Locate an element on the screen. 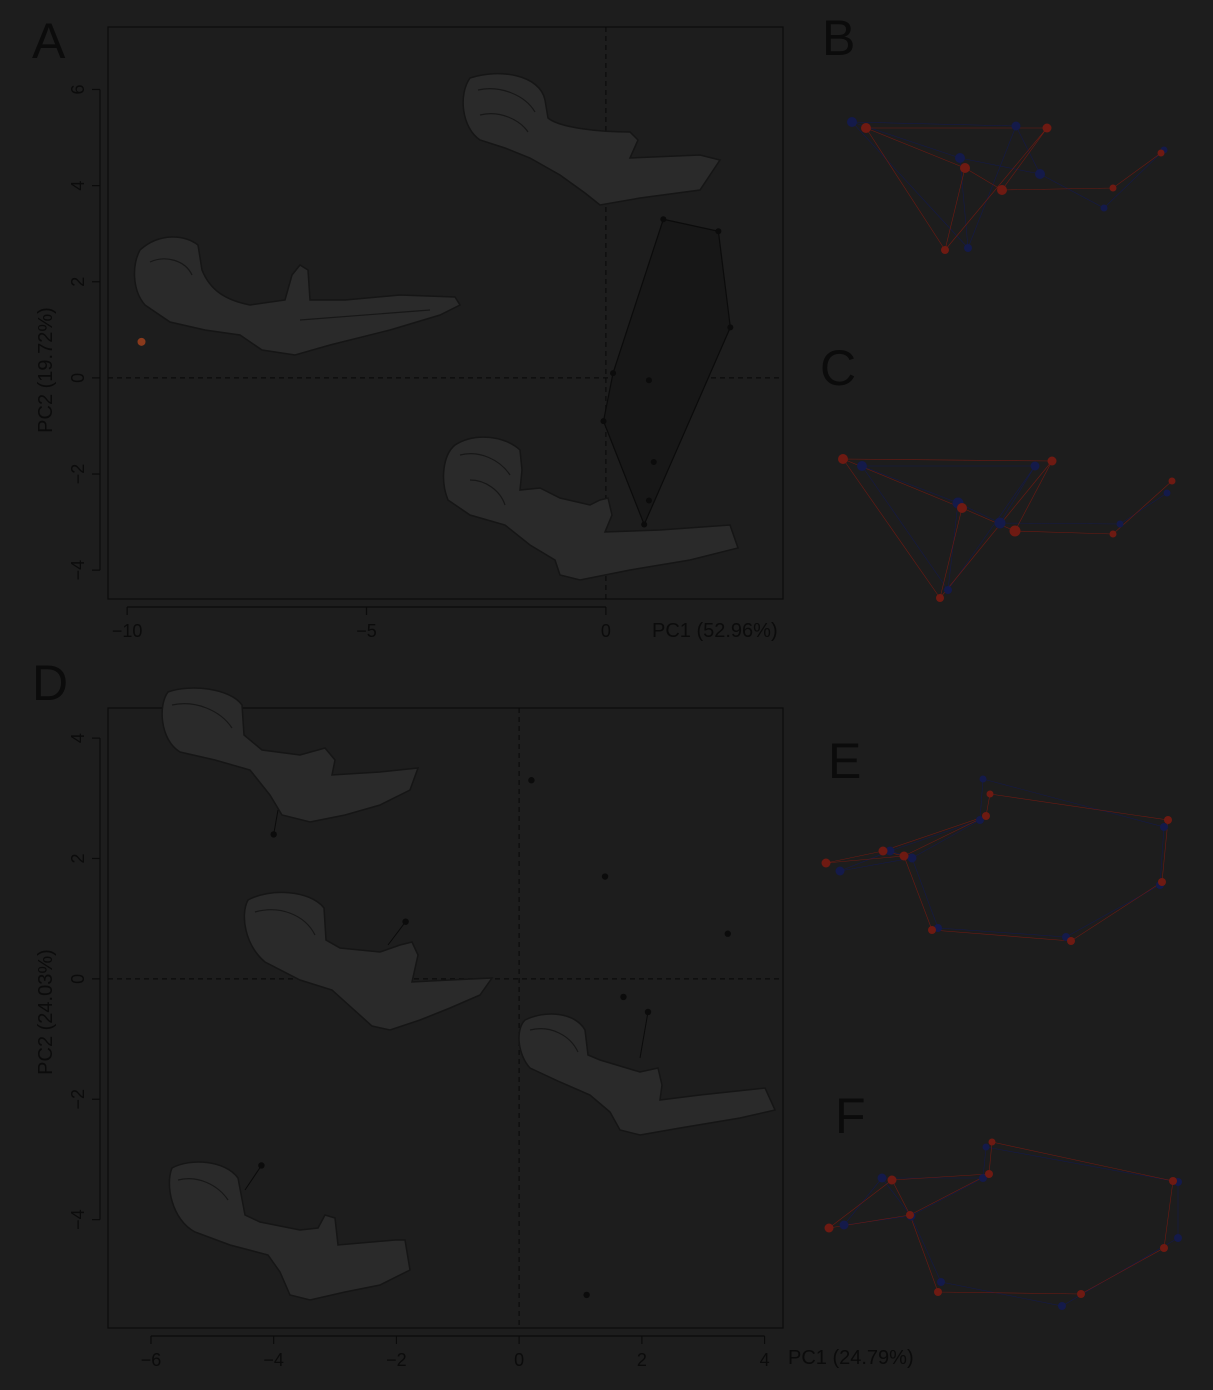 This screenshot has width=1213, height=1390. mandible-shape-d4 is located at coordinates (289, 1231).